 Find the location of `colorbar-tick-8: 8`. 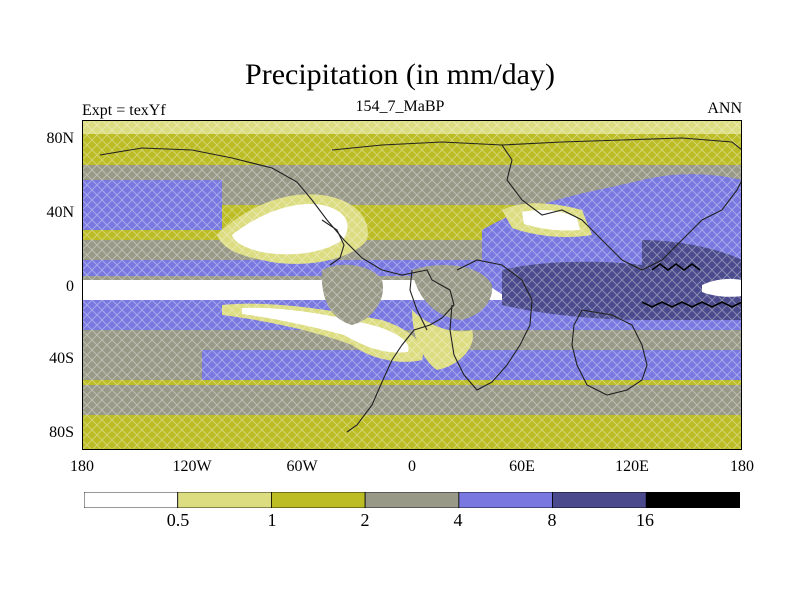

colorbar-tick-8: 8 is located at coordinates (552, 520).